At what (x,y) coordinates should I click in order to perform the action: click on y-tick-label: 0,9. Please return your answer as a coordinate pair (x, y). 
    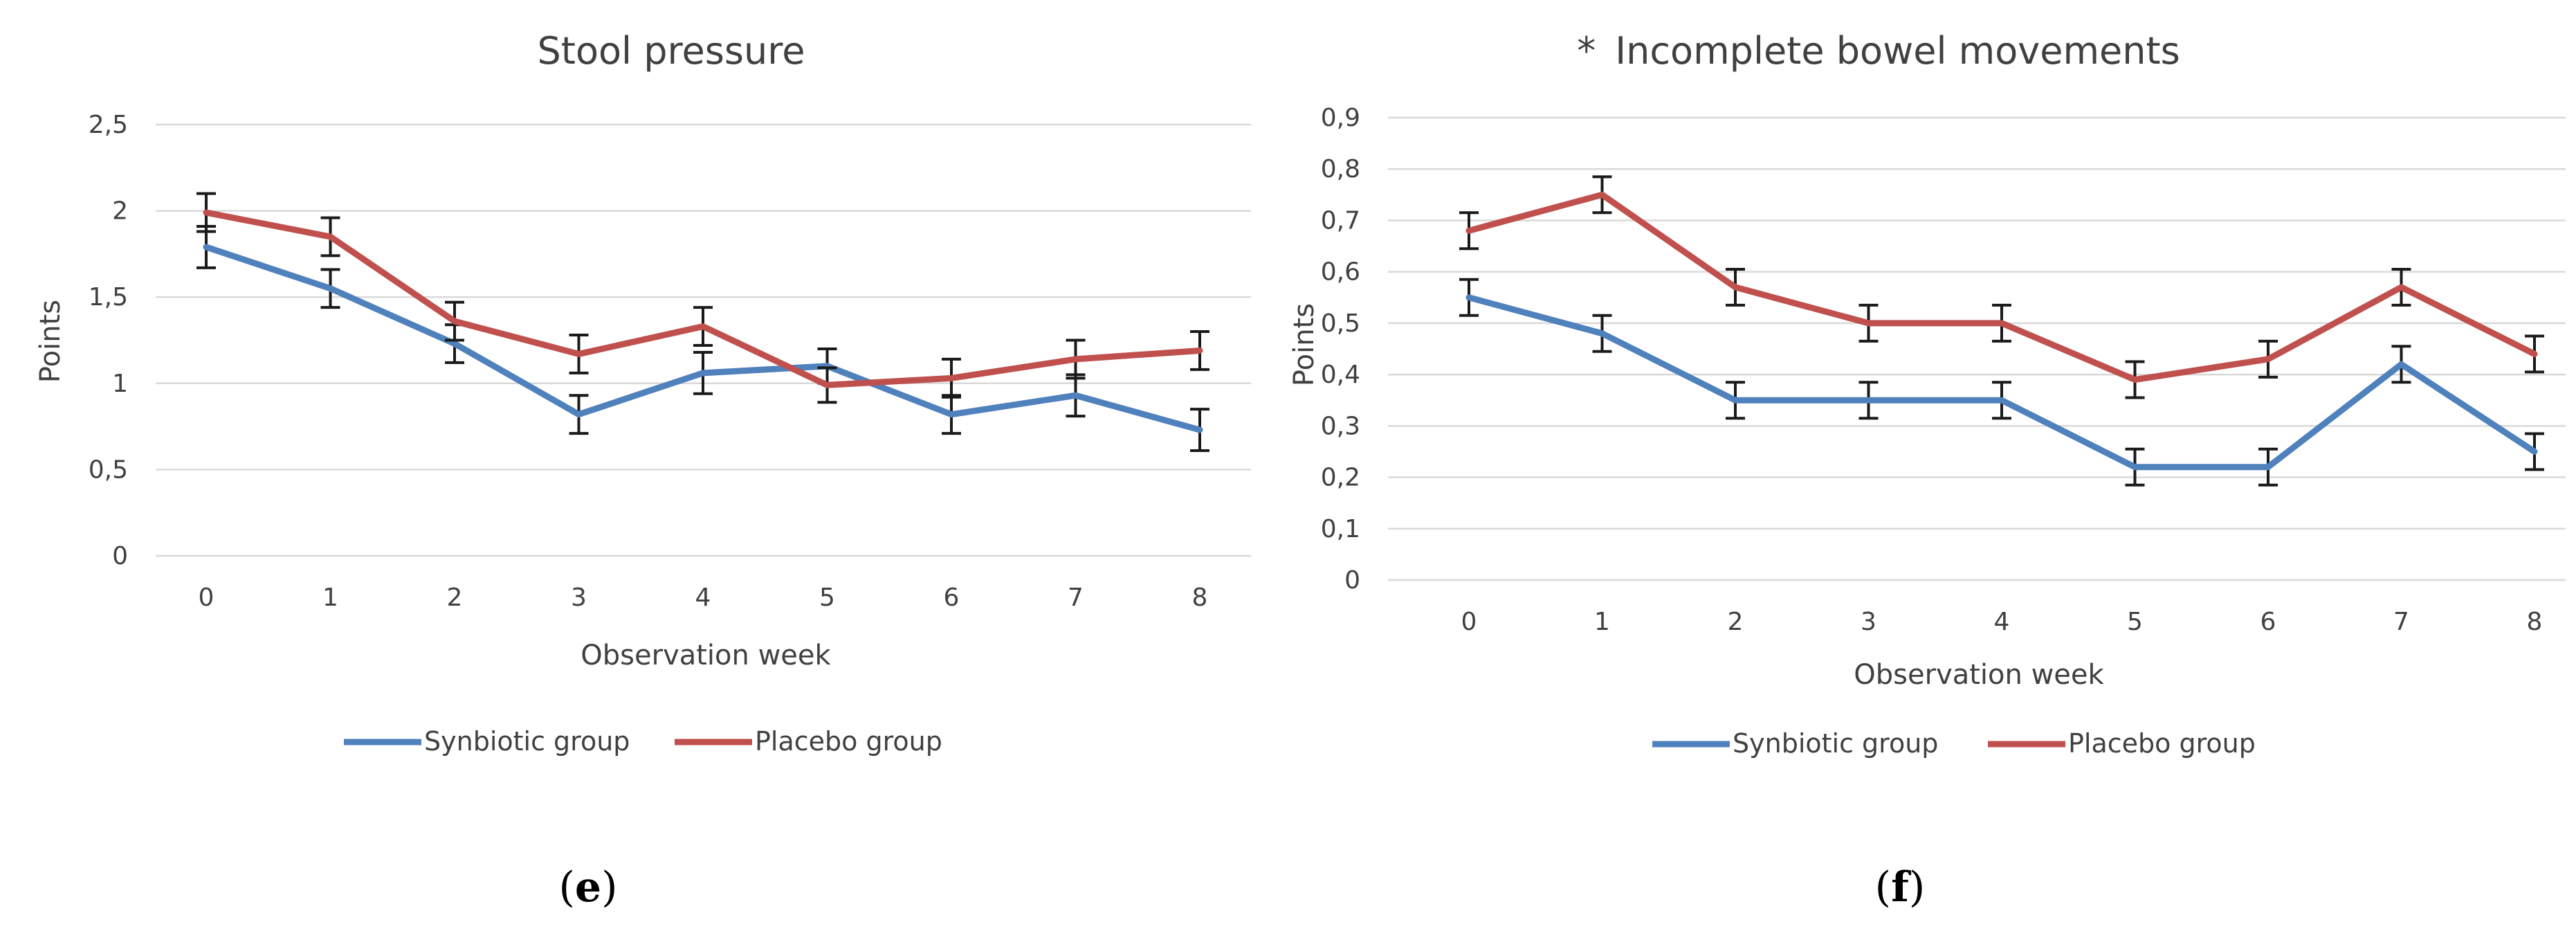
    Looking at the image, I should click on (1340, 118).